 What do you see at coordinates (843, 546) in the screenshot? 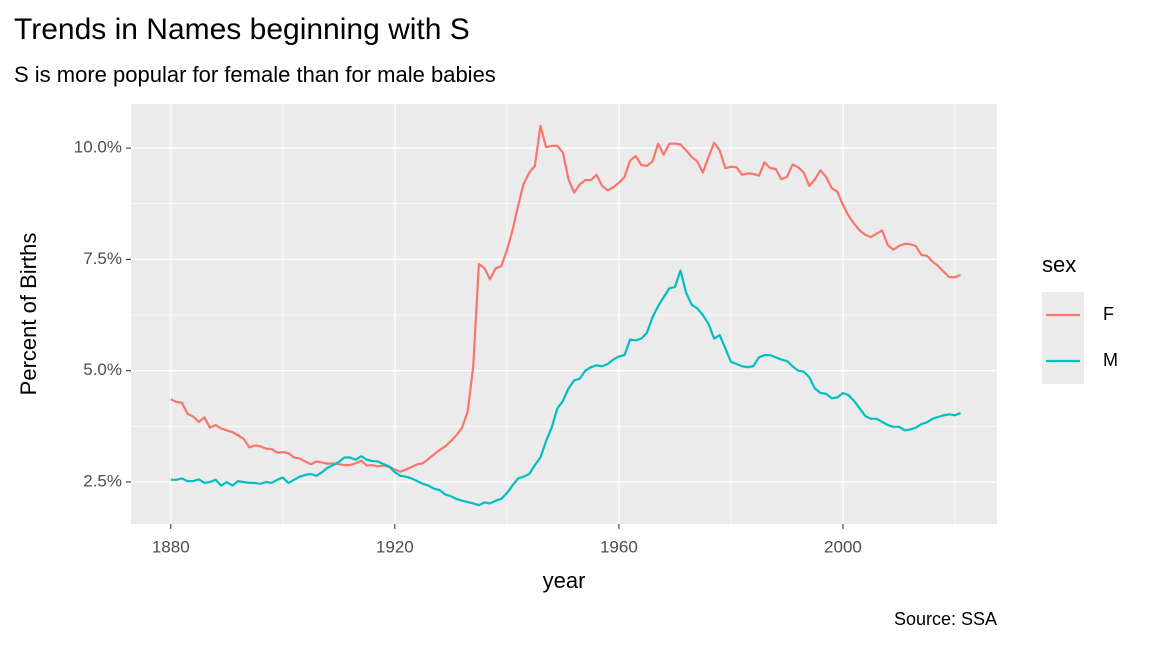
I see `x-tick-label: 2000` at bounding box center [843, 546].